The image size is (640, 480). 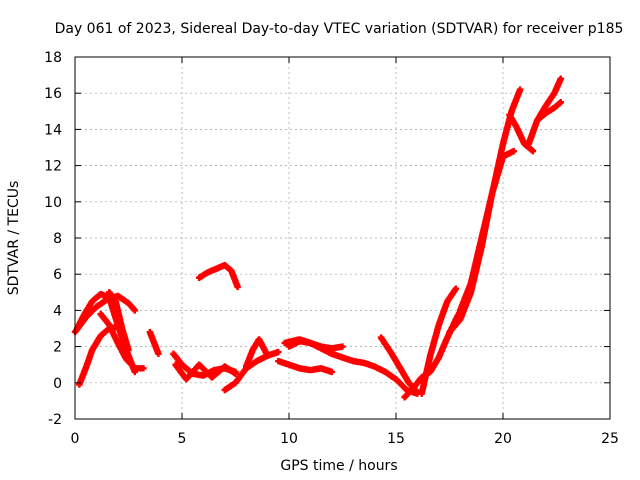 I want to click on x-tick-label: 25, so click(x=610, y=439).